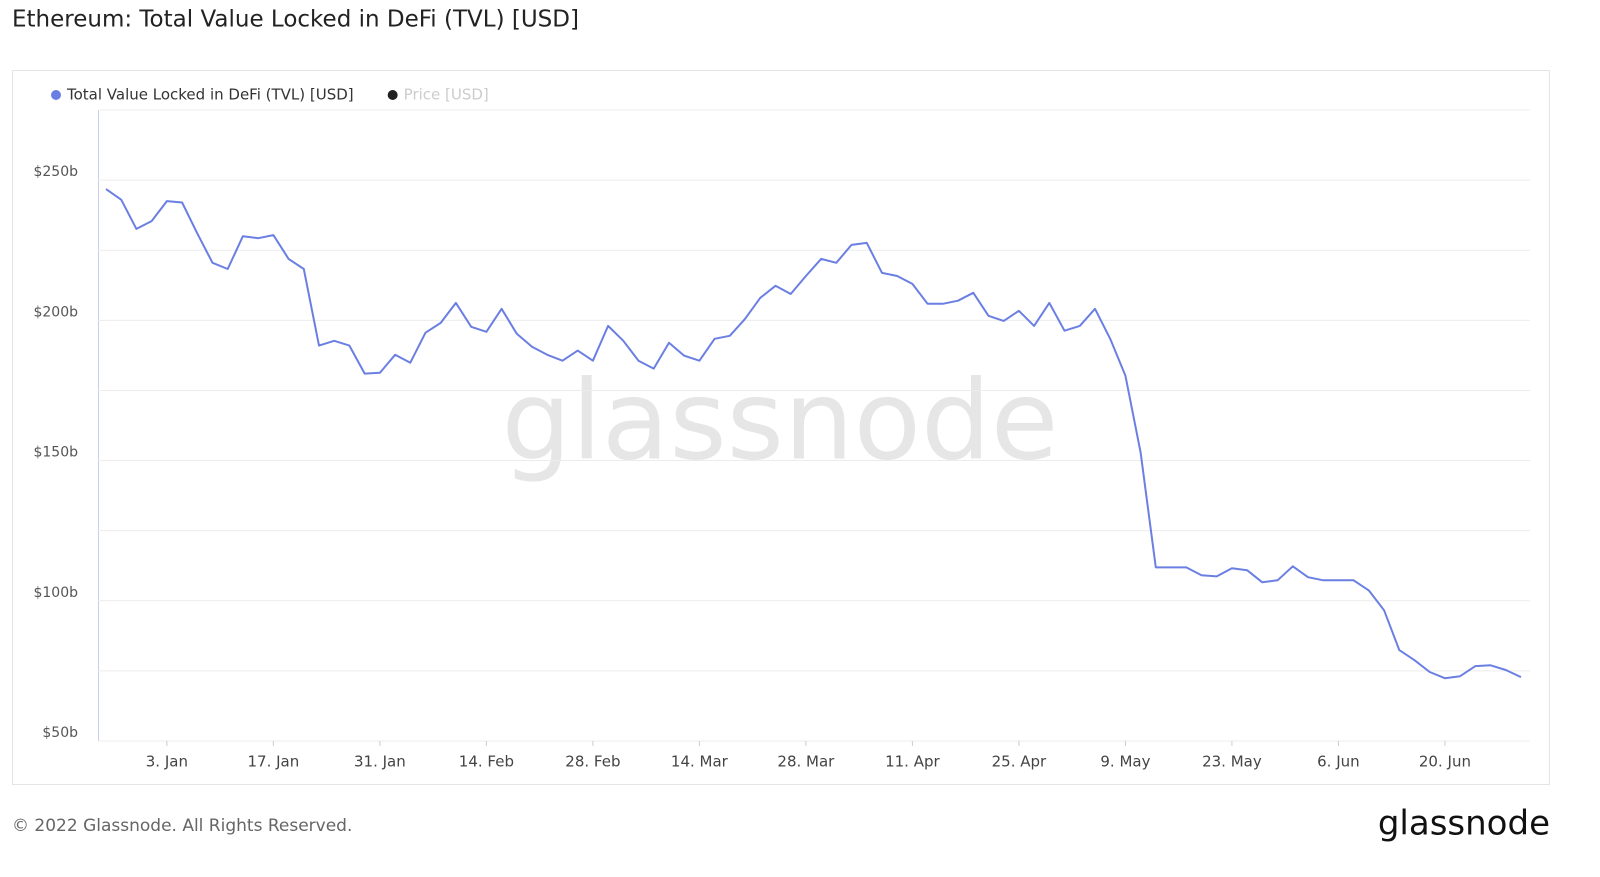  What do you see at coordinates (60, 733) in the screenshot?
I see `y-tick-label: $50b` at bounding box center [60, 733].